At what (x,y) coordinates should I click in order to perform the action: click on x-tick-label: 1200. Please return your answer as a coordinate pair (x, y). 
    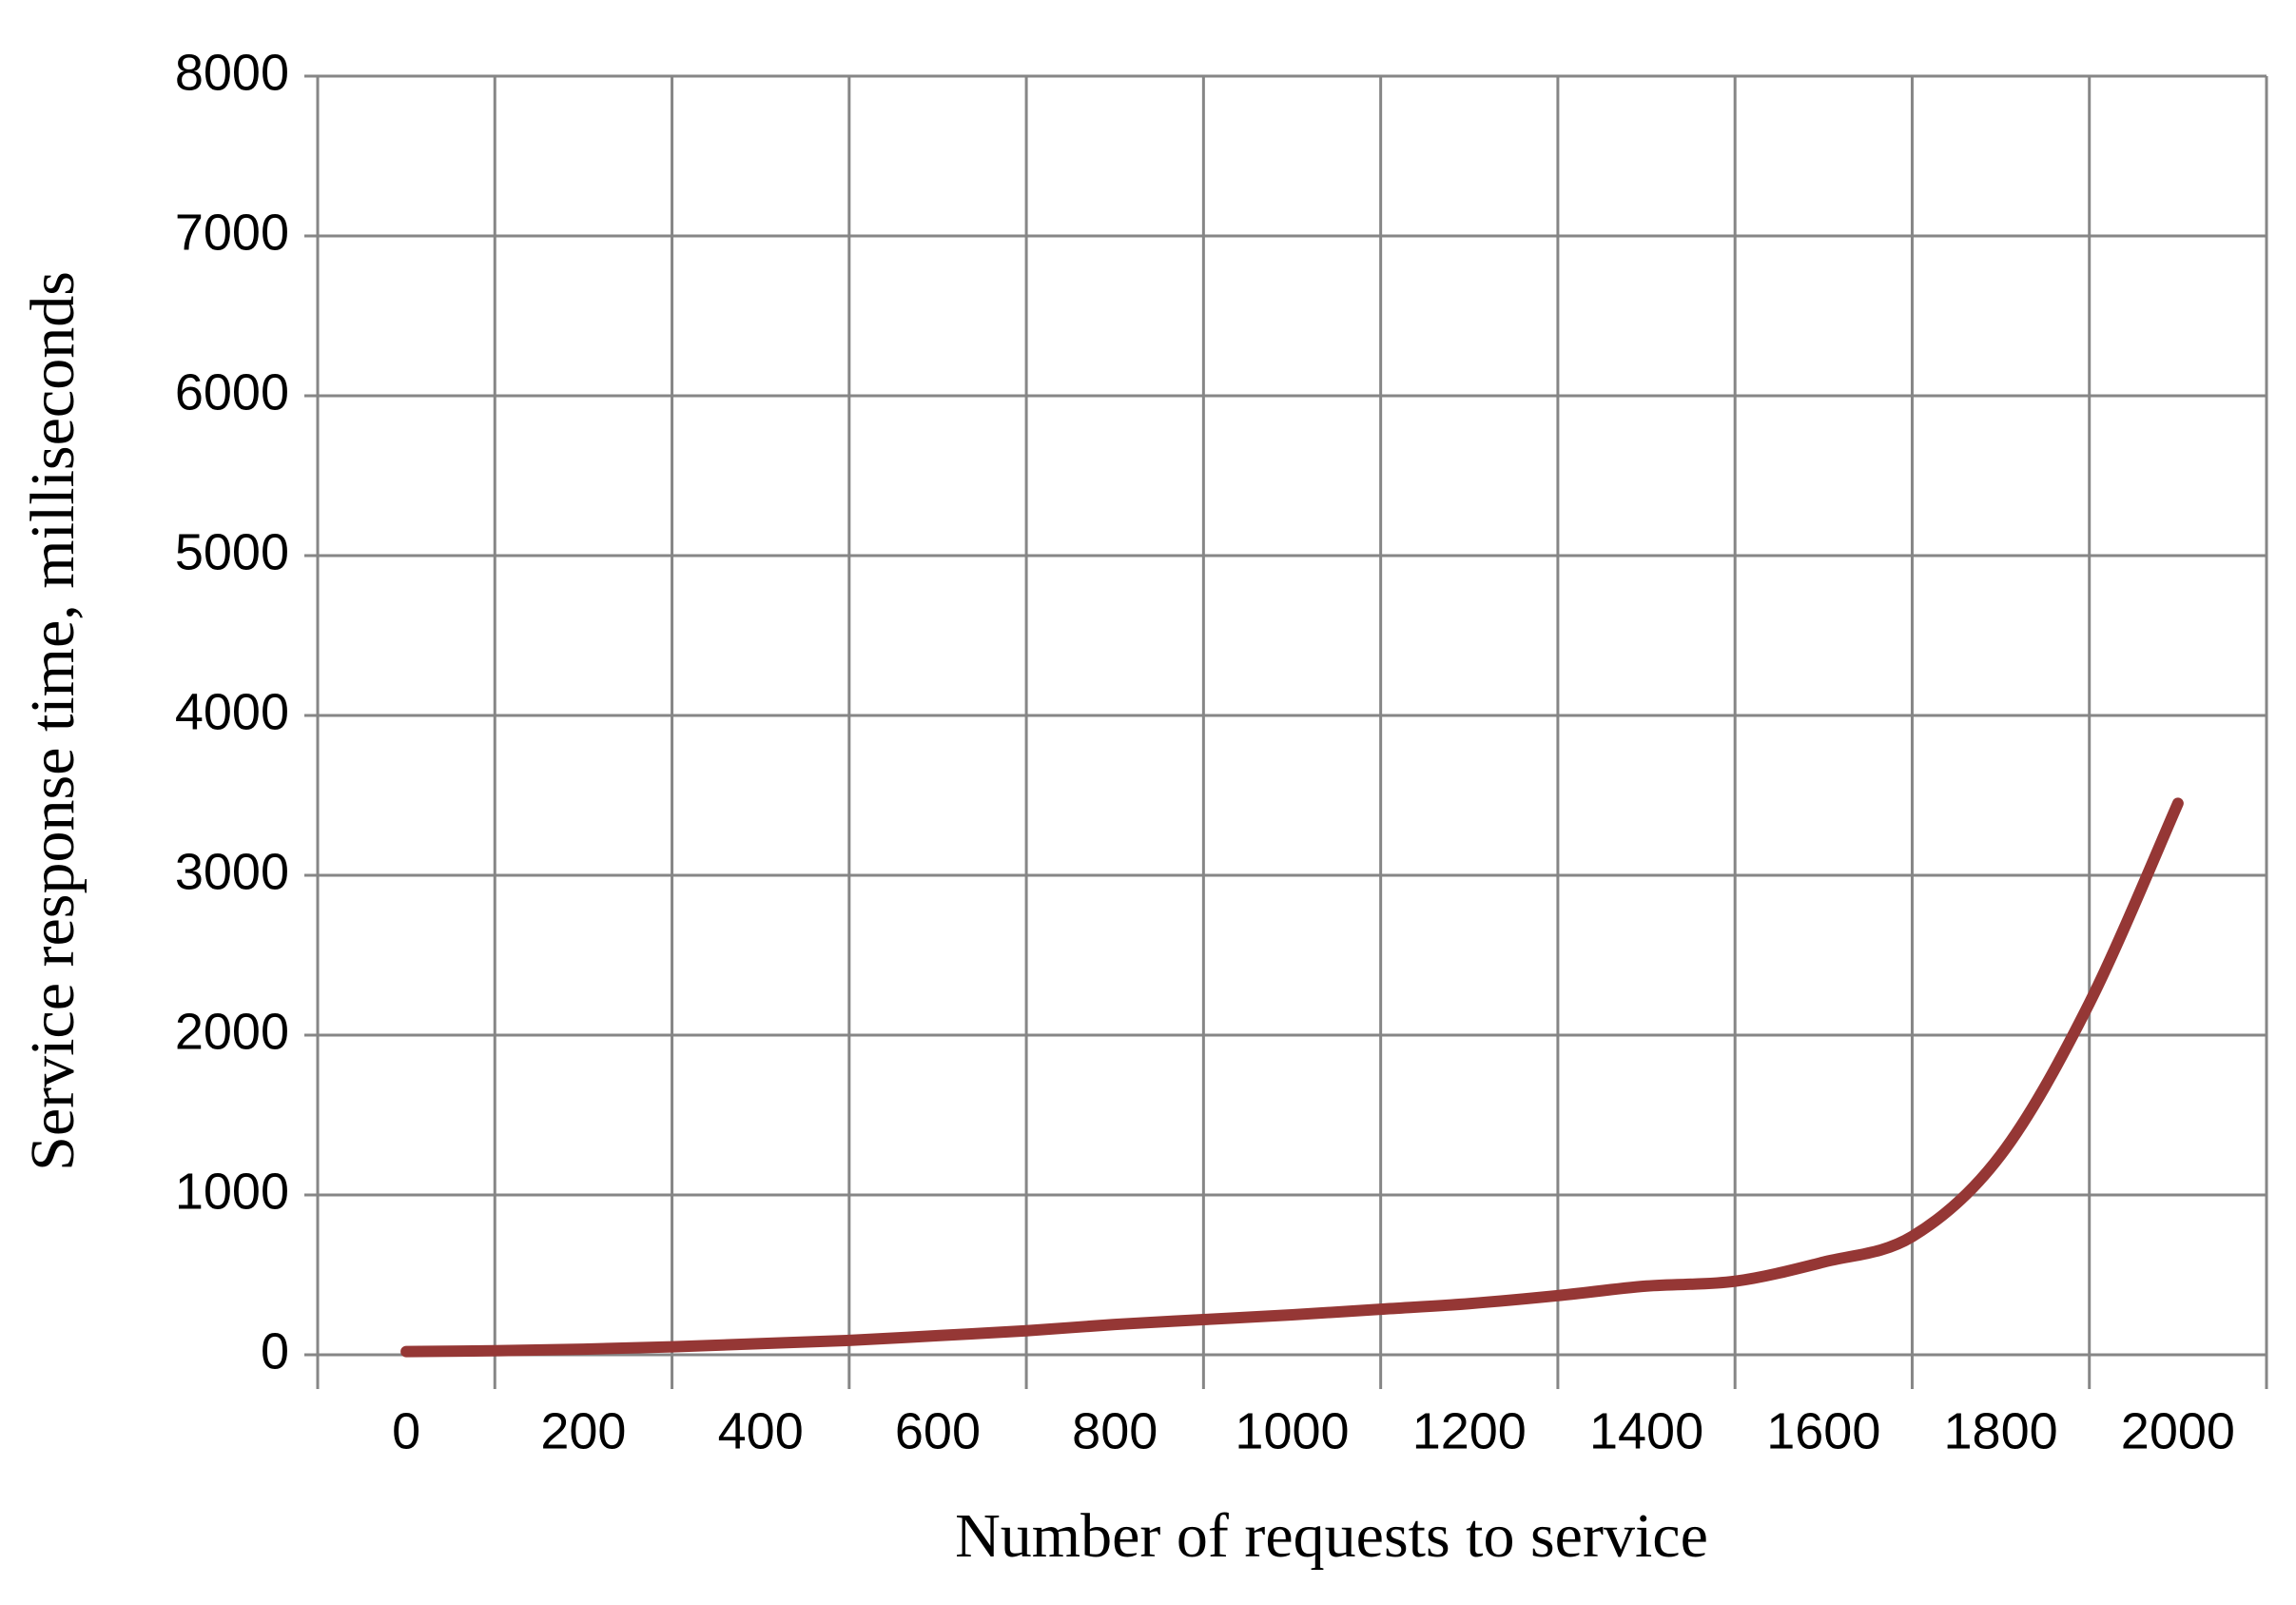
    Looking at the image, I should click on (1470, 1430).